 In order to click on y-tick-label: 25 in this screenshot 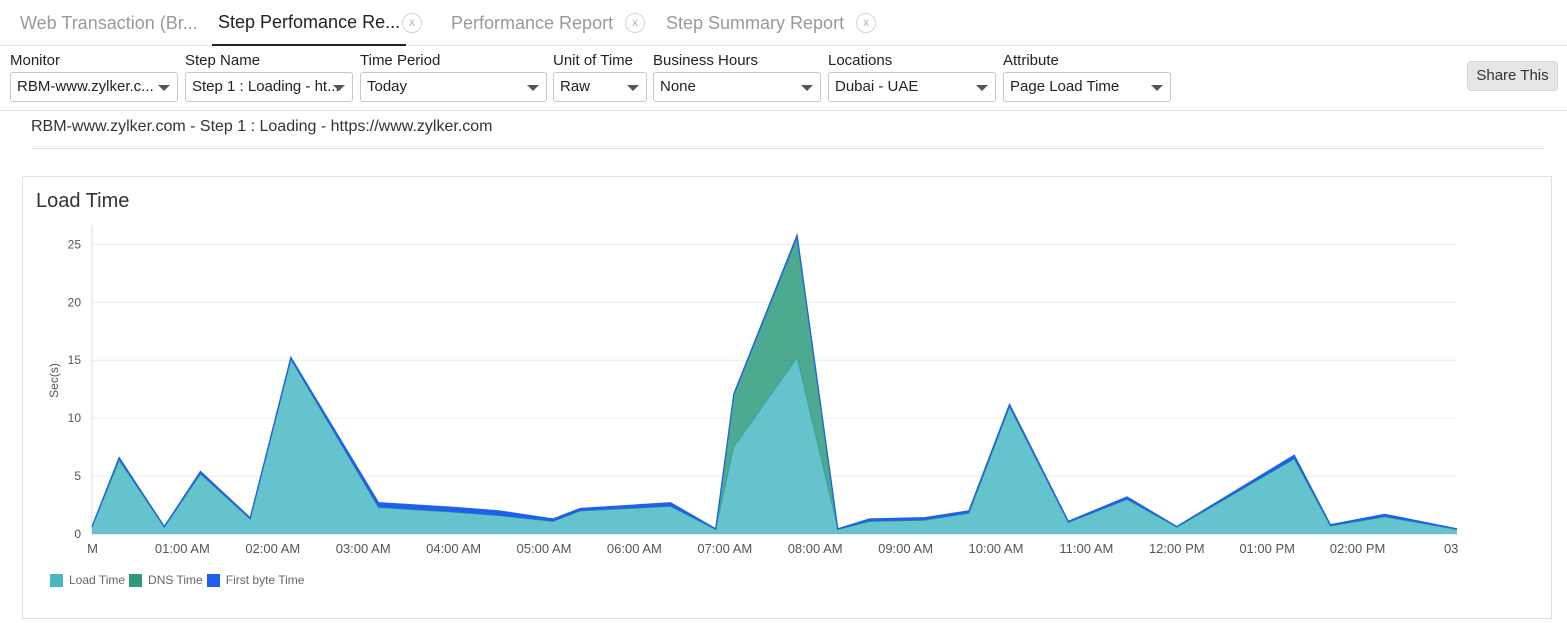, I will do `click(75, 244)`.